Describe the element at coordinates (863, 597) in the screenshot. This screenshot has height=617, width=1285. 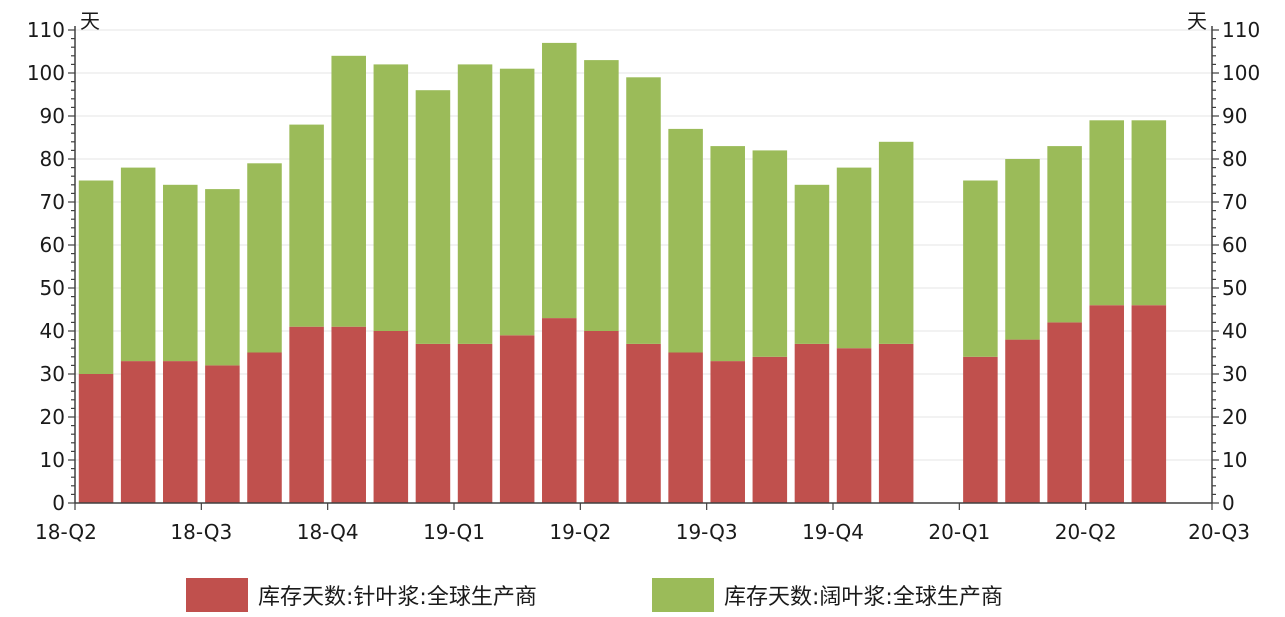
I see `legend-label-hardwood: 库存天数:阔叶浆:全球生产商` at that location.